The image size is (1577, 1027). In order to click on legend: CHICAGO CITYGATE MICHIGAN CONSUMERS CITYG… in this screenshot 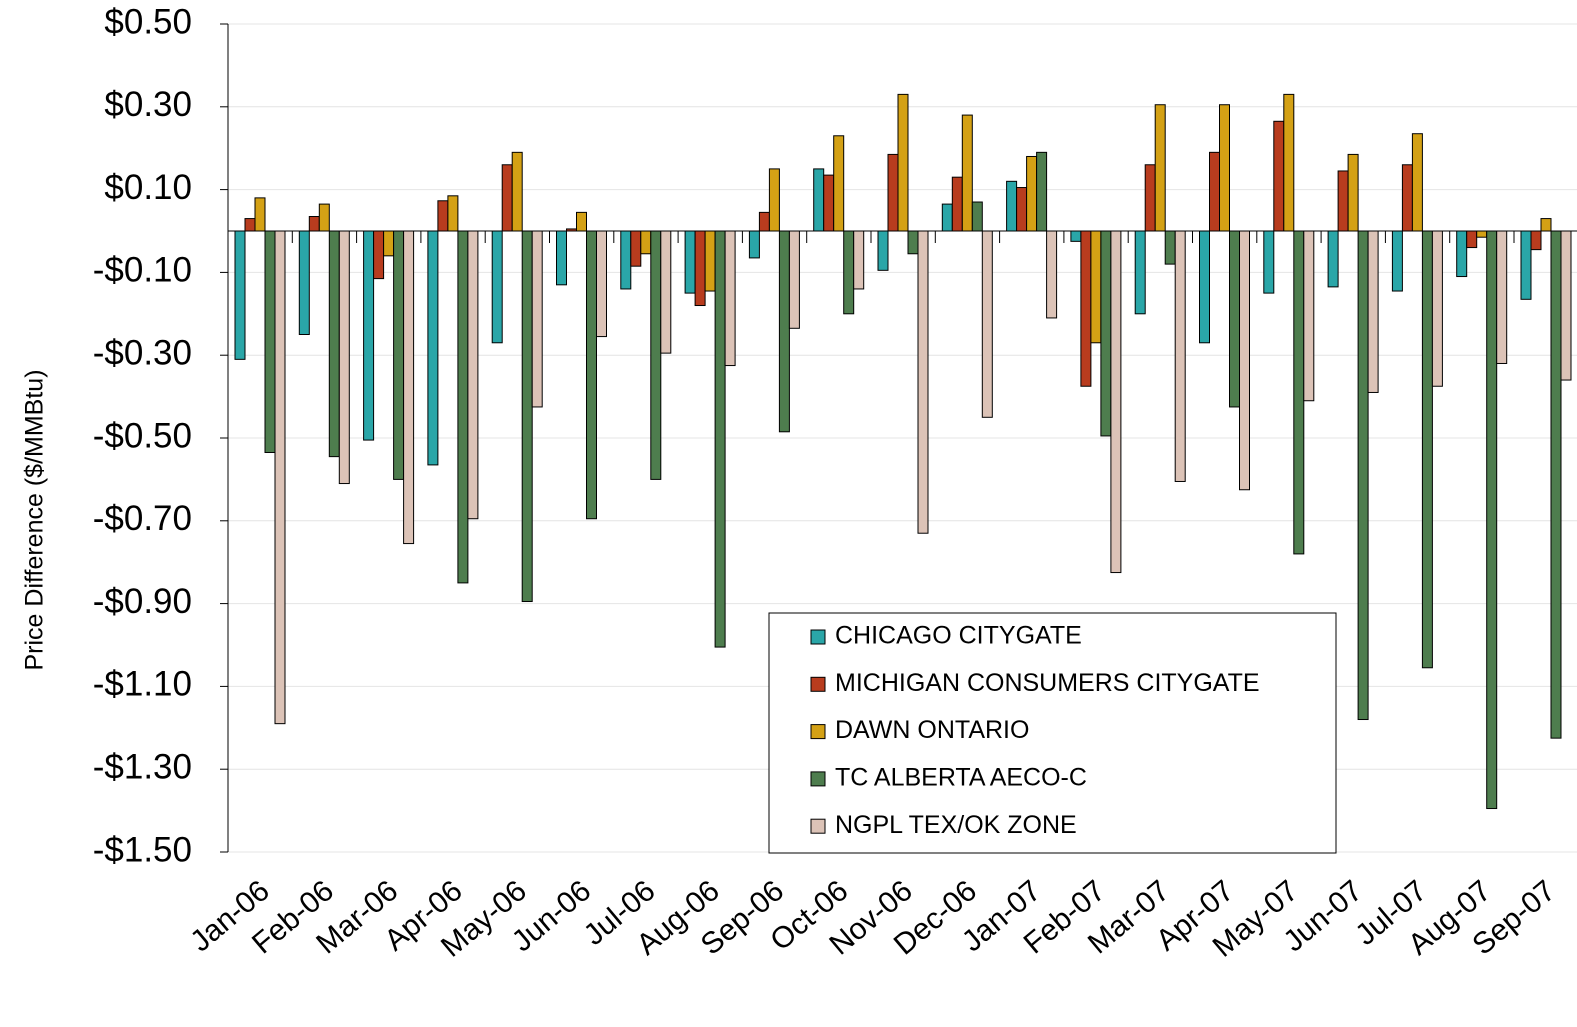, I will do `click(1052, 733)`.